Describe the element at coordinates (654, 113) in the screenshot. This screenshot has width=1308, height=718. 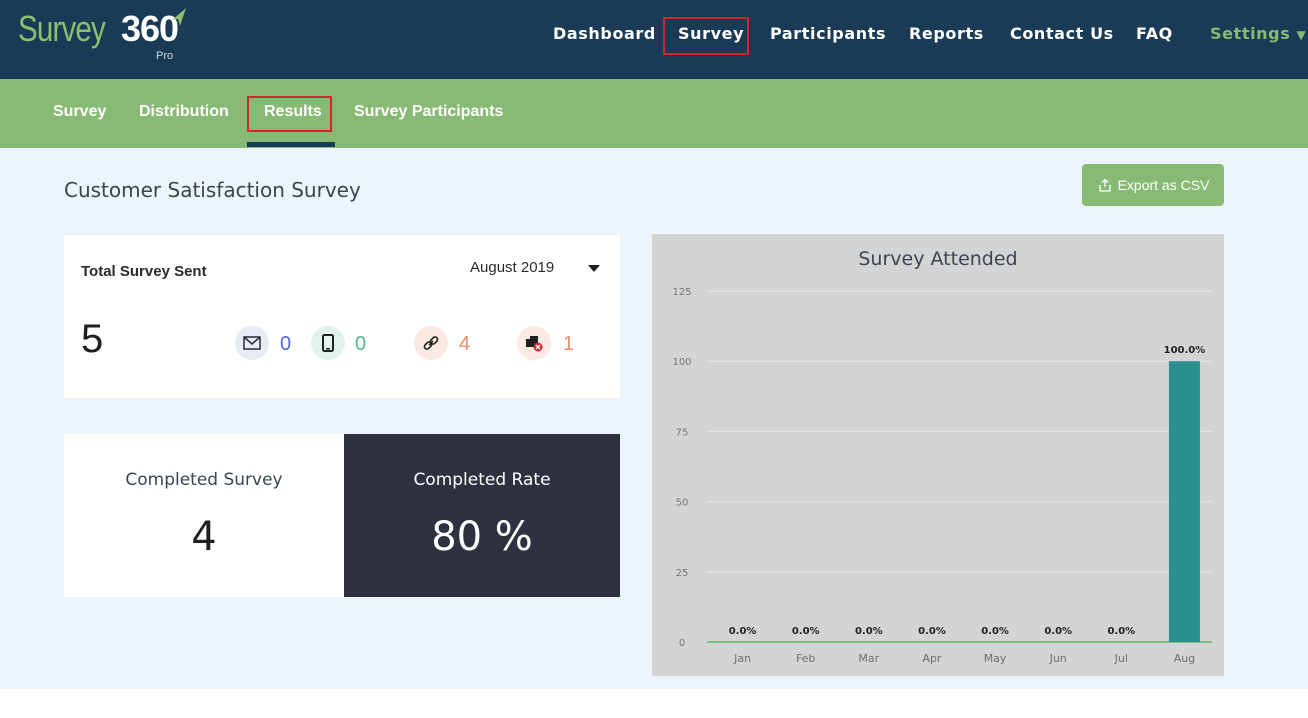
I see `sub-nav` at that location.